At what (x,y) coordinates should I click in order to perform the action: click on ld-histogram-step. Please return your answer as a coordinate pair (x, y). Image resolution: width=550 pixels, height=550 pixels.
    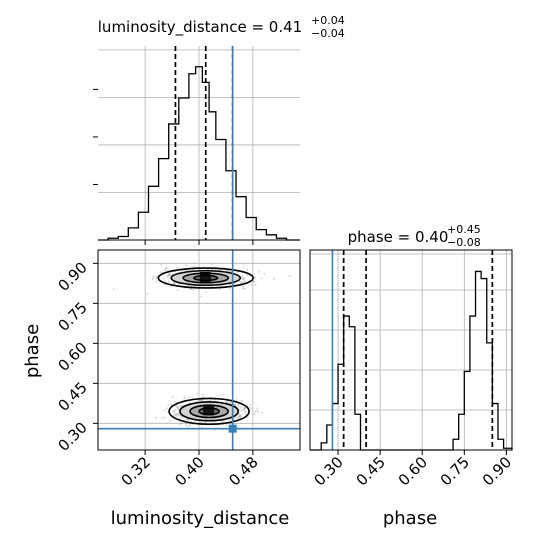
    Looking at the image, I should click on (199, 153).